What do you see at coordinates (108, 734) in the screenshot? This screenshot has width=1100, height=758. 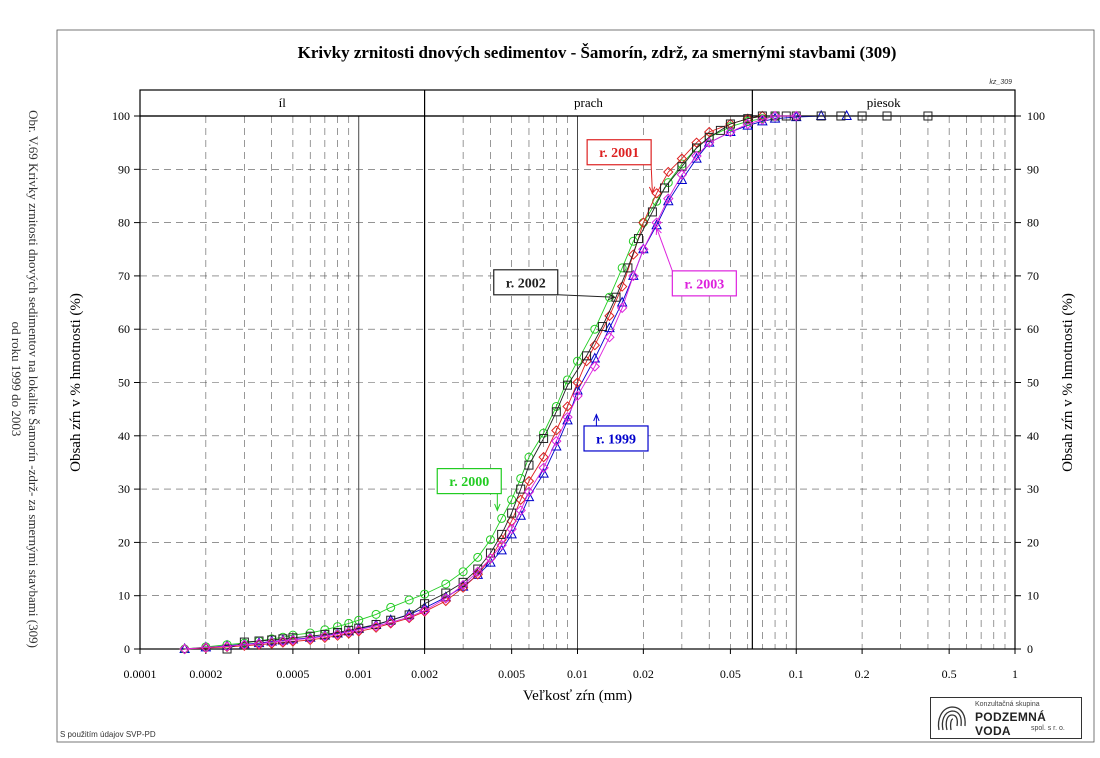 I see `footnote: S použitím údajov SVP-PD` at bounding box center [108, 734].